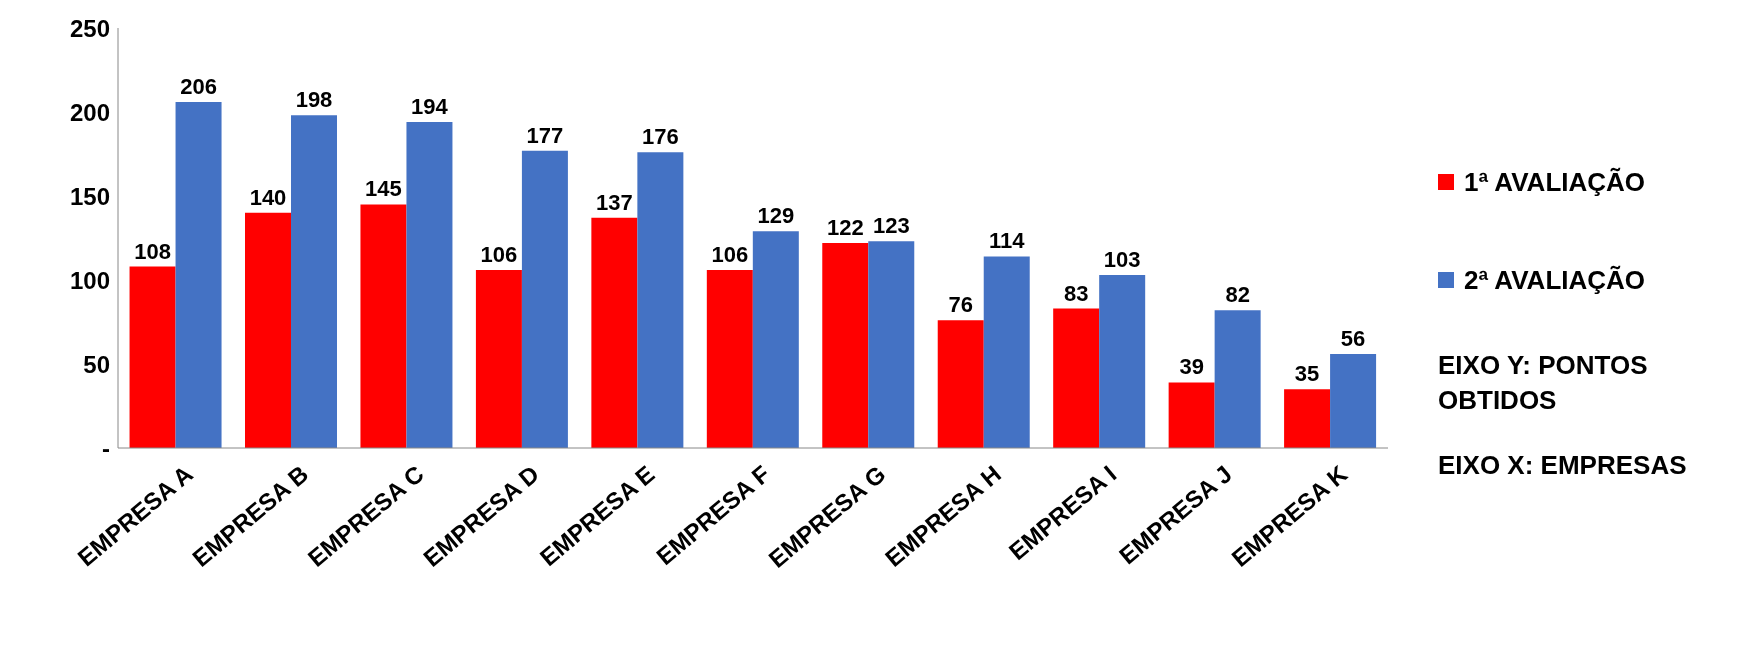 The image size is (1758, 654). Describe the element at coordinates (1353, 338) in the screenshot. I see `data-label: 56` at that location.